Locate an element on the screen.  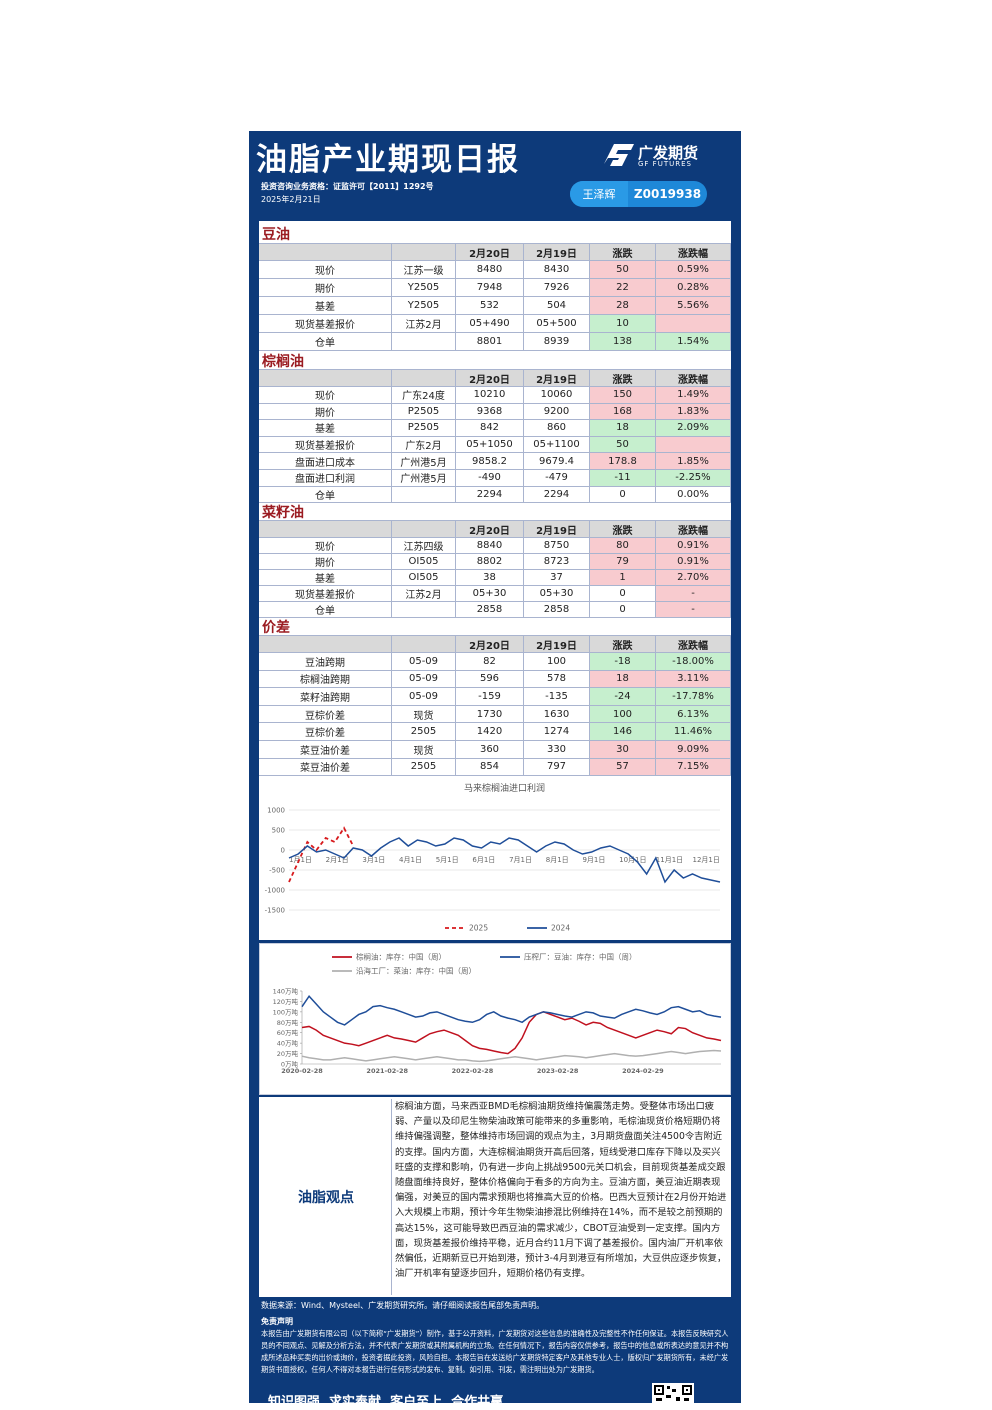
table-cell: 100 is located at coordinates (623, 714).